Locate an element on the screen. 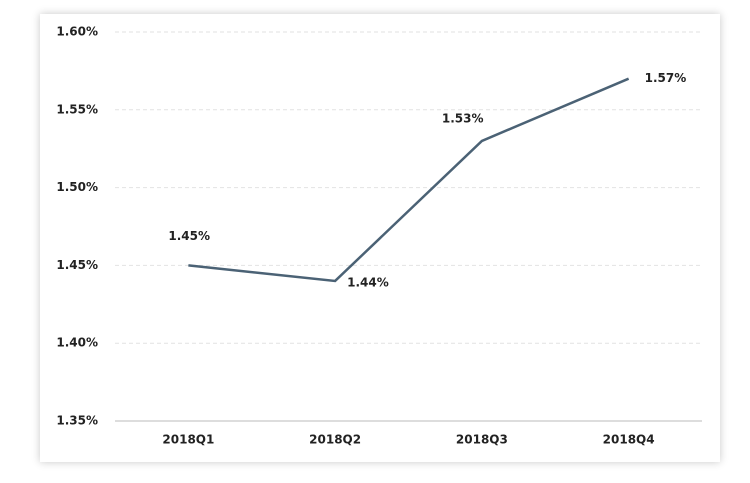  y-tick-label: 1.35% is located at coordinates (77, 421).